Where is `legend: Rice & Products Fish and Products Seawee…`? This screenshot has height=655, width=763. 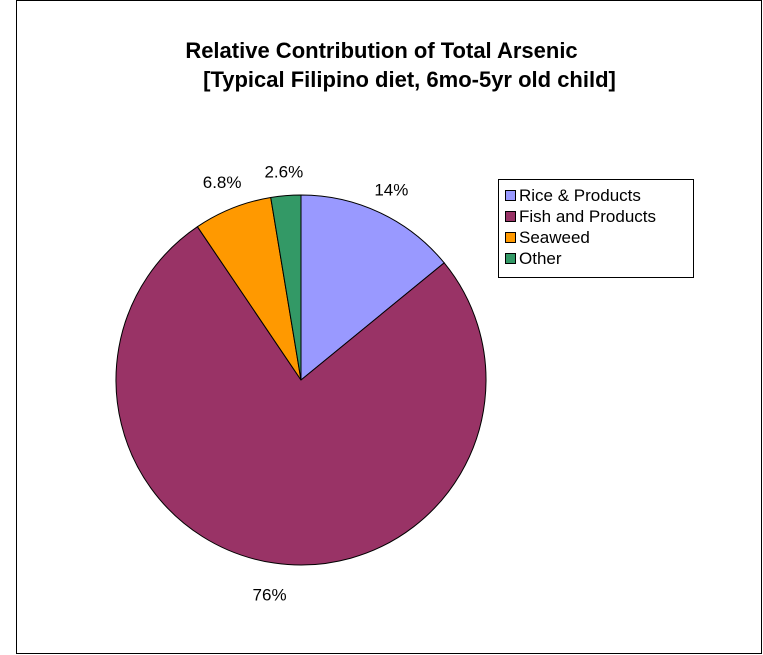 legend: Rice & Products Fish and Products Seawee… is located at coordinates (596, 228).